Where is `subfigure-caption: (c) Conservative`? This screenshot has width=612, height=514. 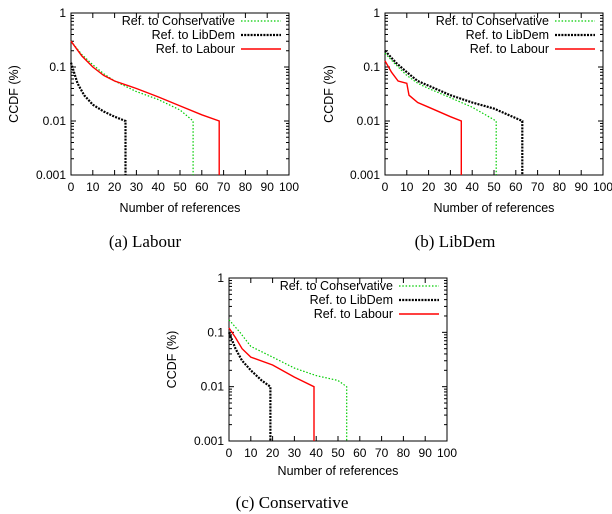
subfigure-caption: (c) Conservative is located at coordinates (292, 502).